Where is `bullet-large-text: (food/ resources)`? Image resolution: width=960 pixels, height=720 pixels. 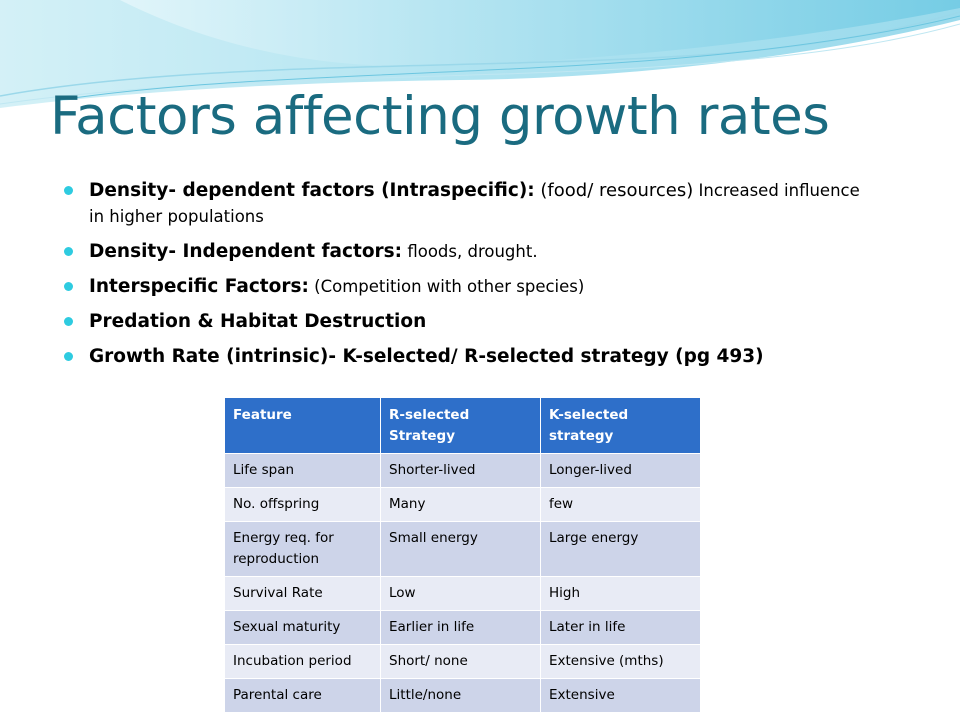 bullet-large-text: (food/ resources) is located at coordinates (614, 190).